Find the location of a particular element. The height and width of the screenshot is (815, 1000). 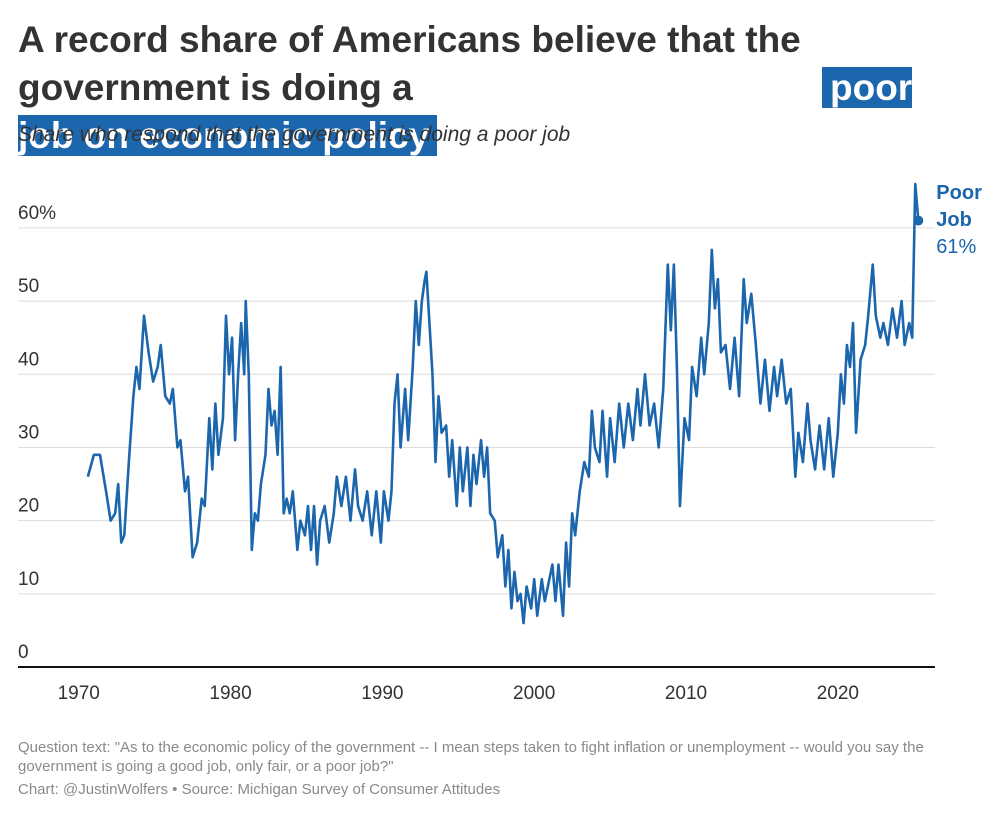

y-tick-label: 20 is located at coordinates (28, 506).